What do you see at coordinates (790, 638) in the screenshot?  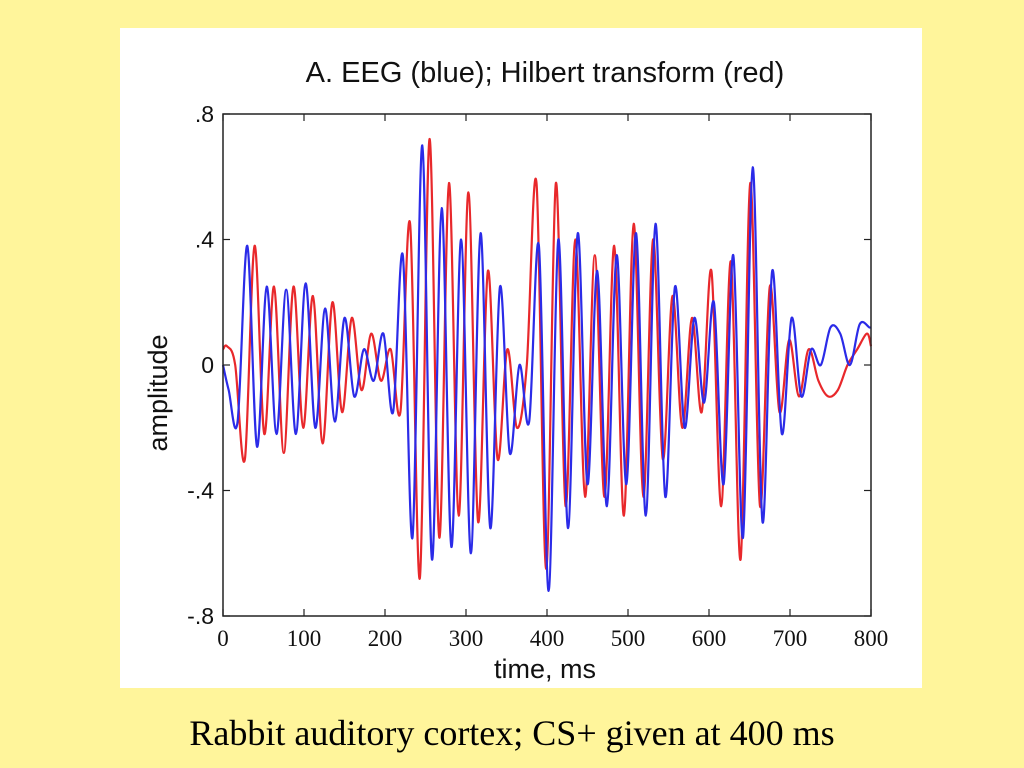 I see `x-tick-label: 700` at bounding box center [790, 638].